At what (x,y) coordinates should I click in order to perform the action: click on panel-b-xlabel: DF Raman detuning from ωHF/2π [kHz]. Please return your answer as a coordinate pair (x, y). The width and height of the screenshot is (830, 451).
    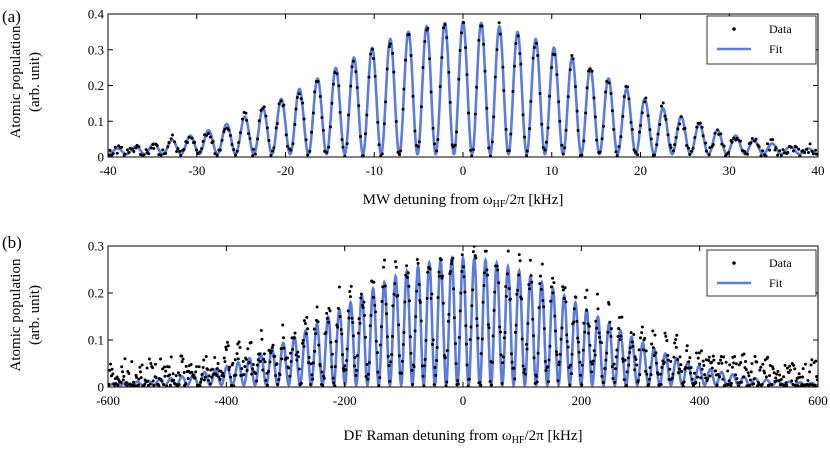
    Looking at the image, I should click on (463, 437).